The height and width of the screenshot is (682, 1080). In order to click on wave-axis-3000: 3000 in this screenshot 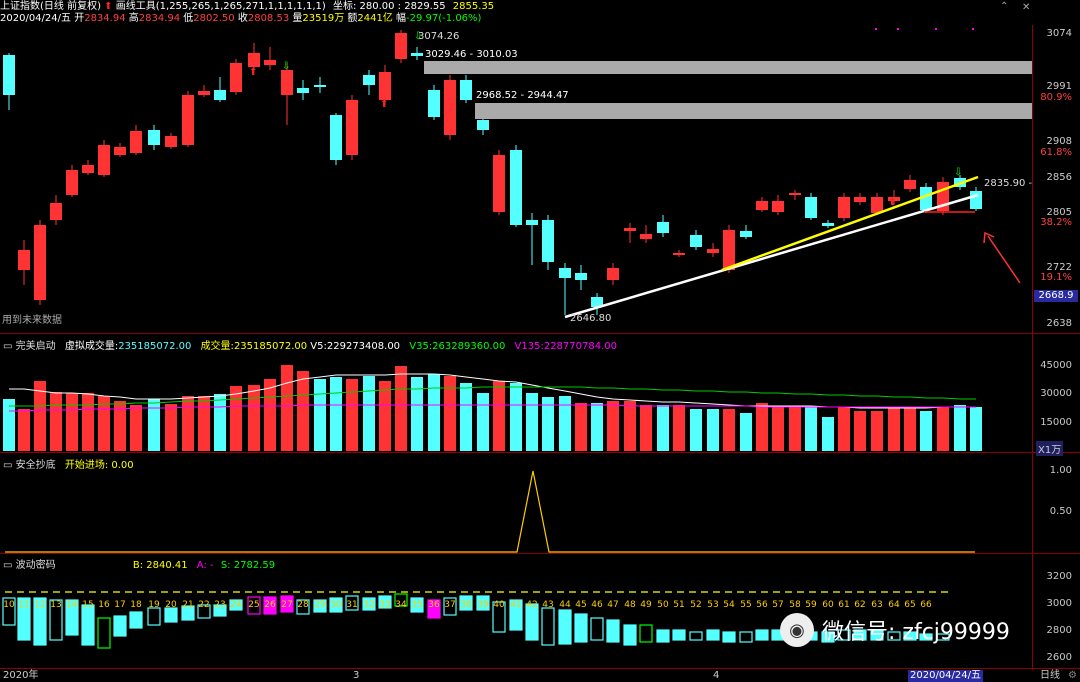, I will do `click(1059, 603)`.